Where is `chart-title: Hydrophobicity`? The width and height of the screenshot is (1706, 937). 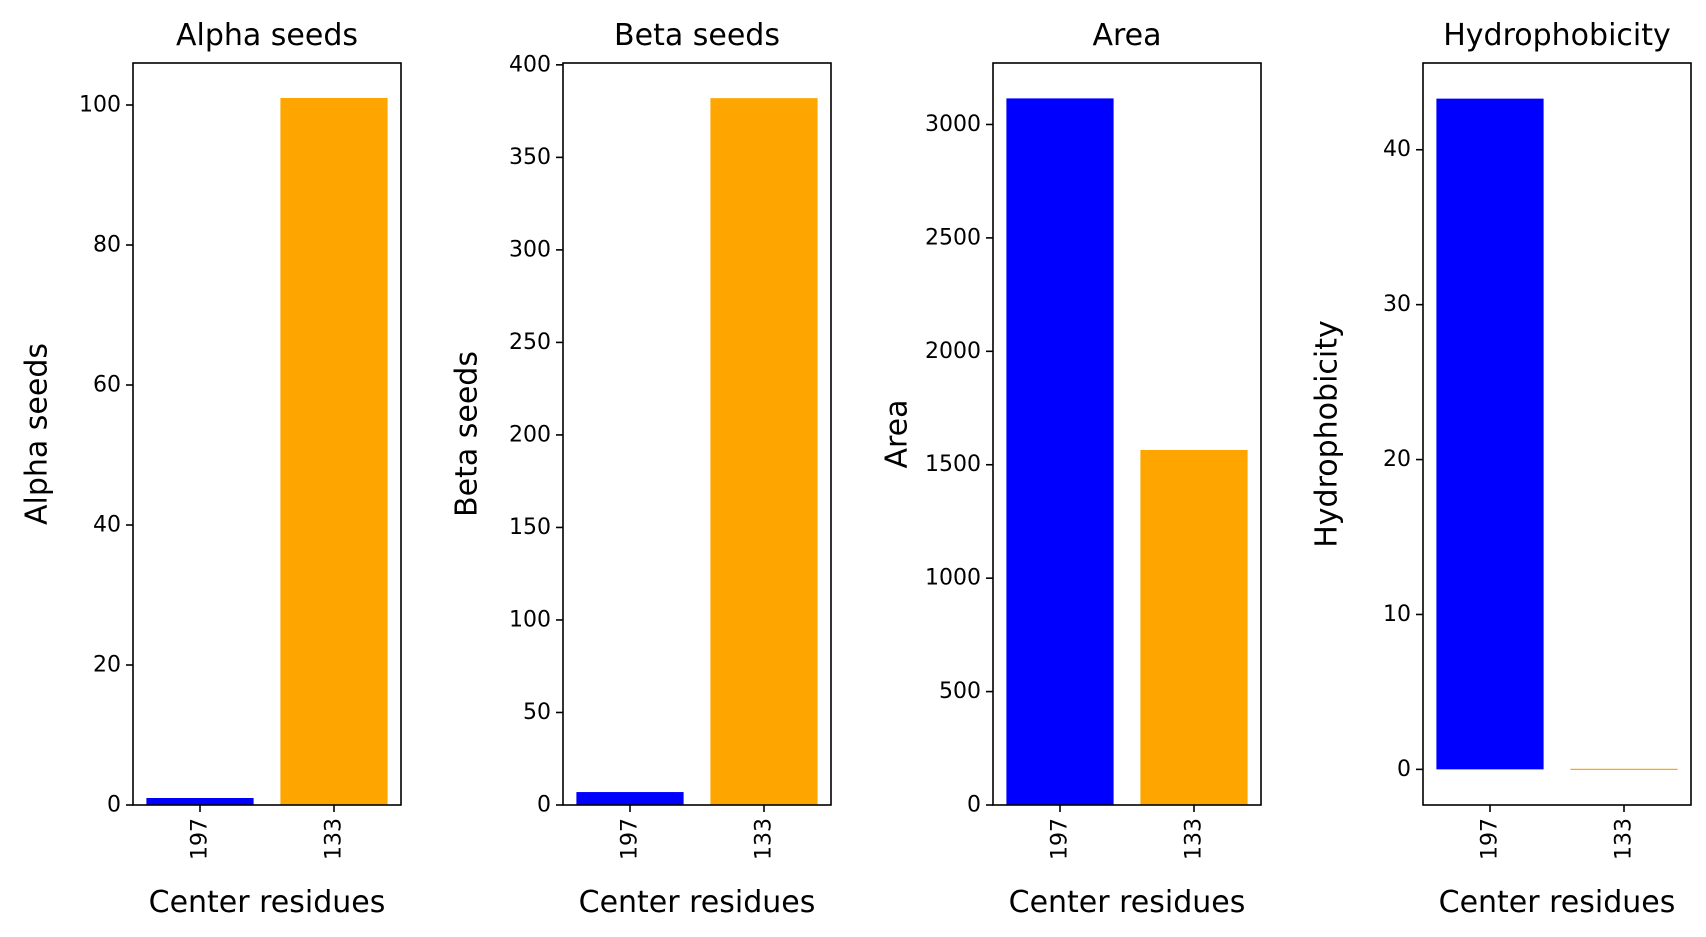
chart-title: Hydrophobicity is located at coordinates (1557, 35).